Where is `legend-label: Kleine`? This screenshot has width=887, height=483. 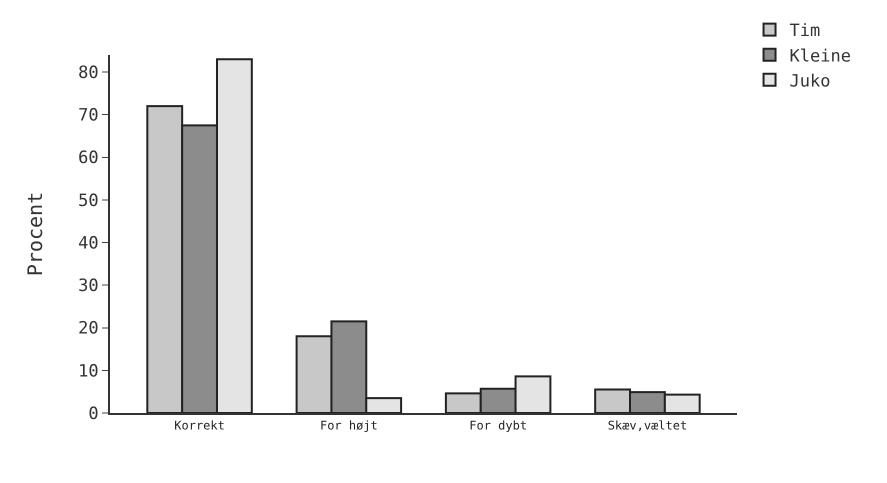 legend-label: Kleine is located at coordinates (820, 56).